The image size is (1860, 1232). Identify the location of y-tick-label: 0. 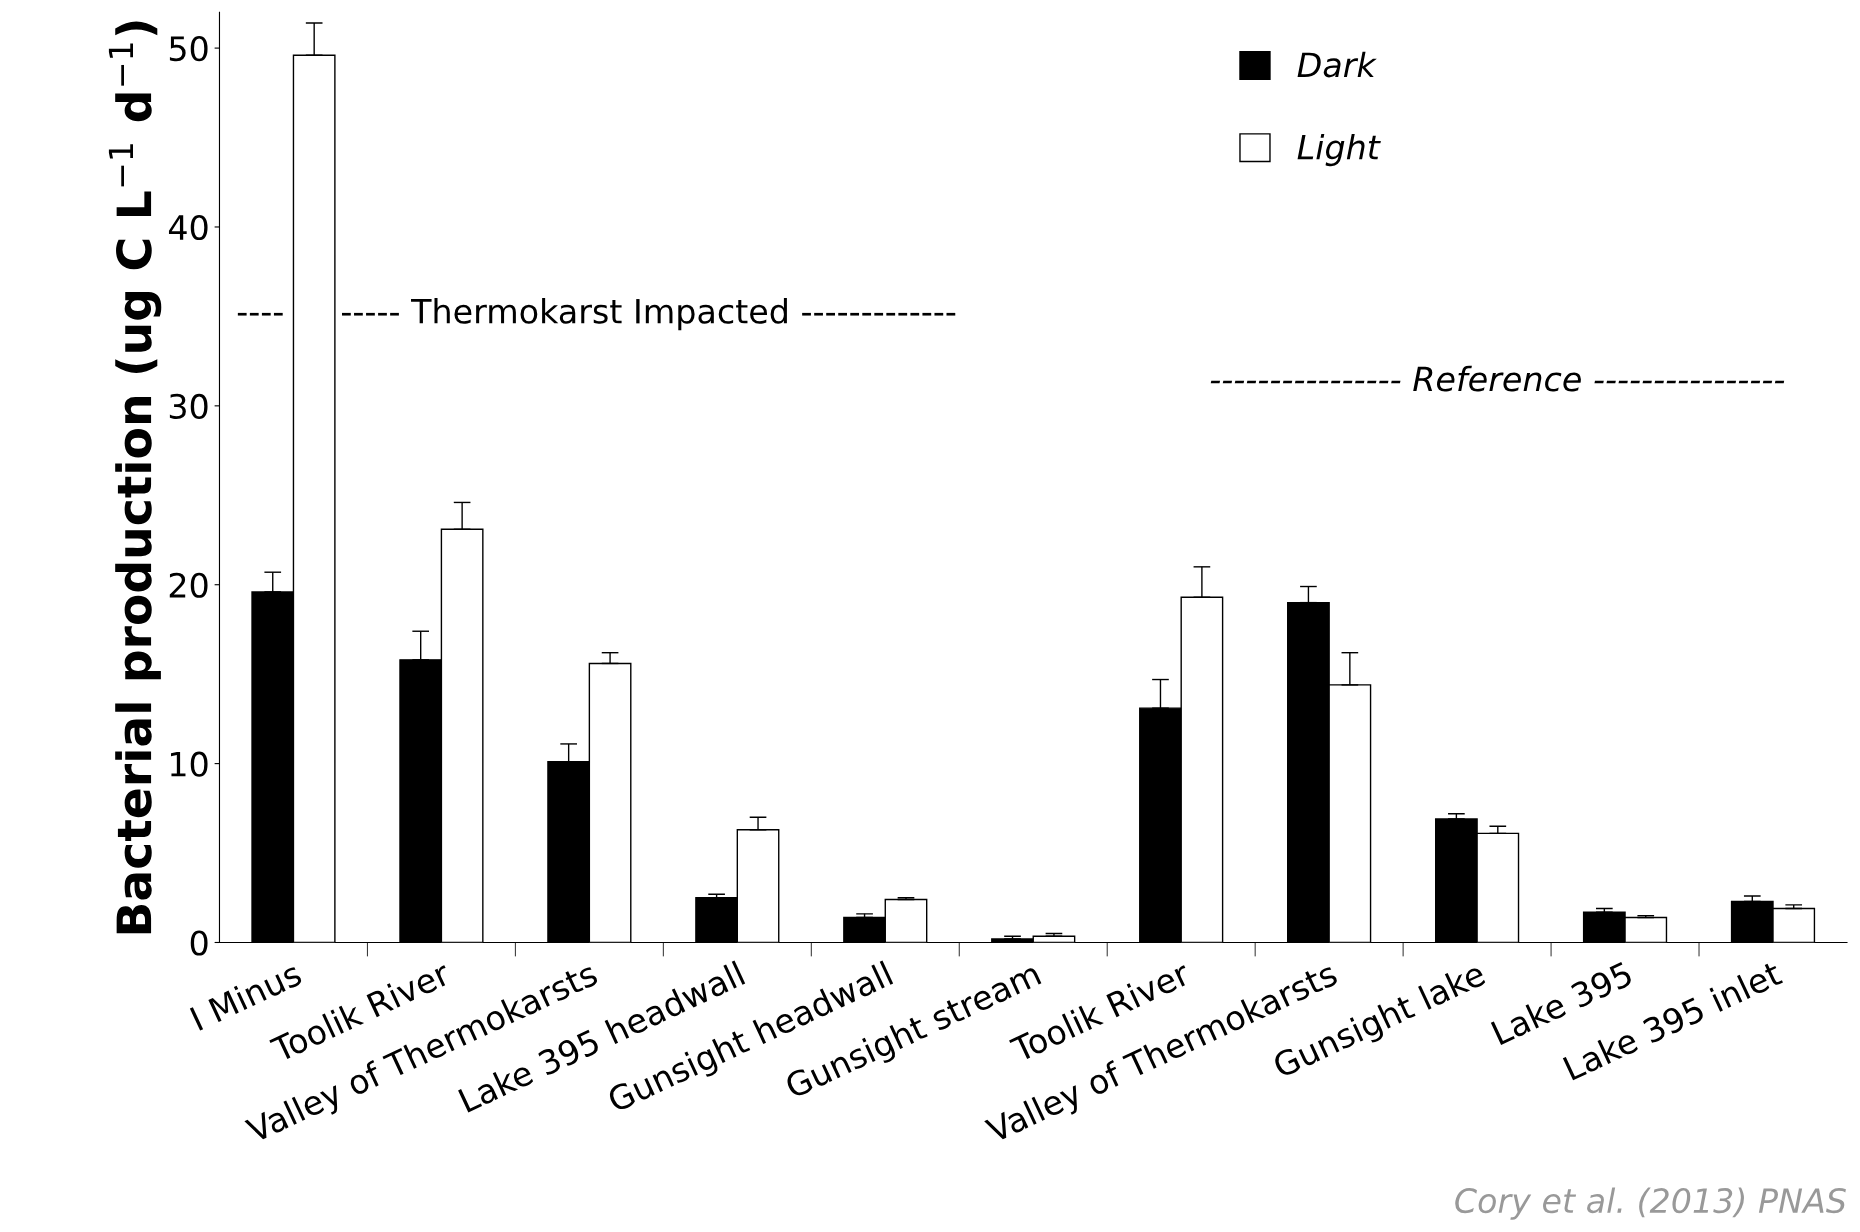
(199, 943).